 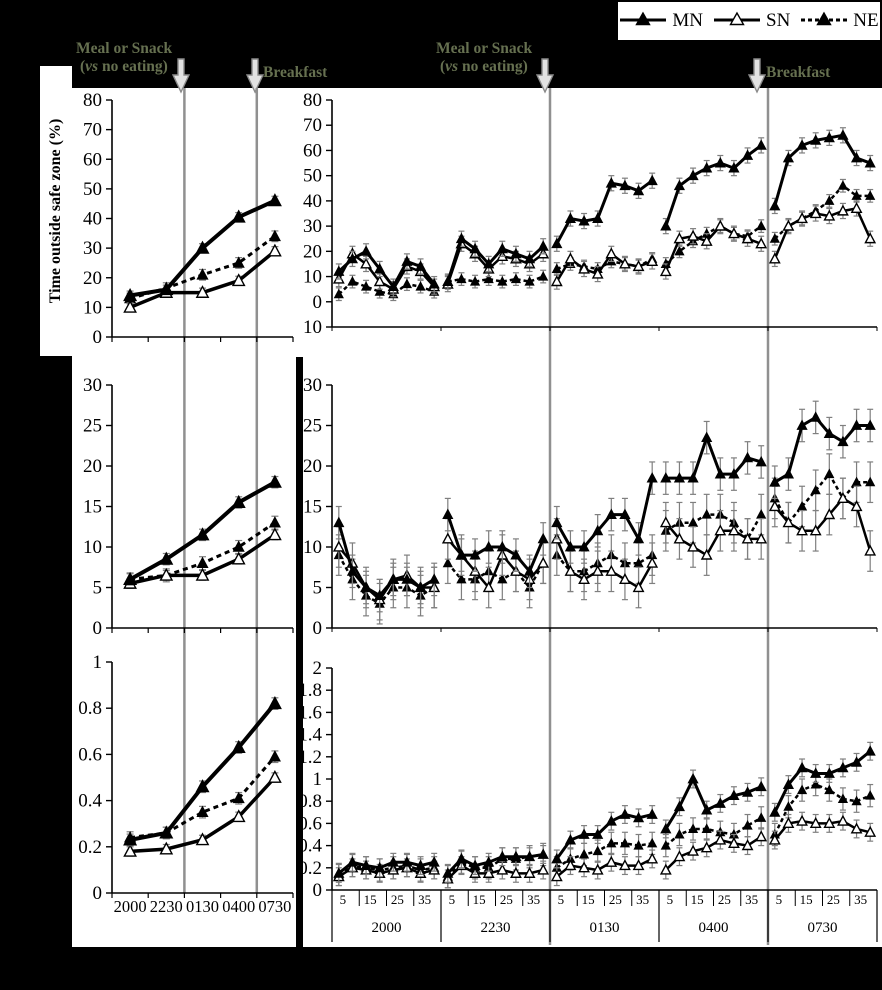 I want to click on block-label: 2230, so click(x=496, y=928).